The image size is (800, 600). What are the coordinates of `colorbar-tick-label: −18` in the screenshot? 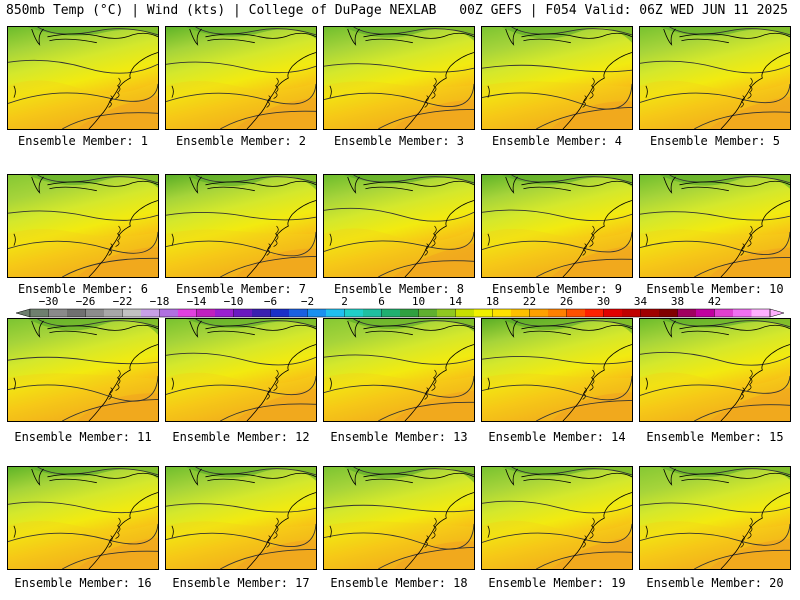 It's located at (160, 301).